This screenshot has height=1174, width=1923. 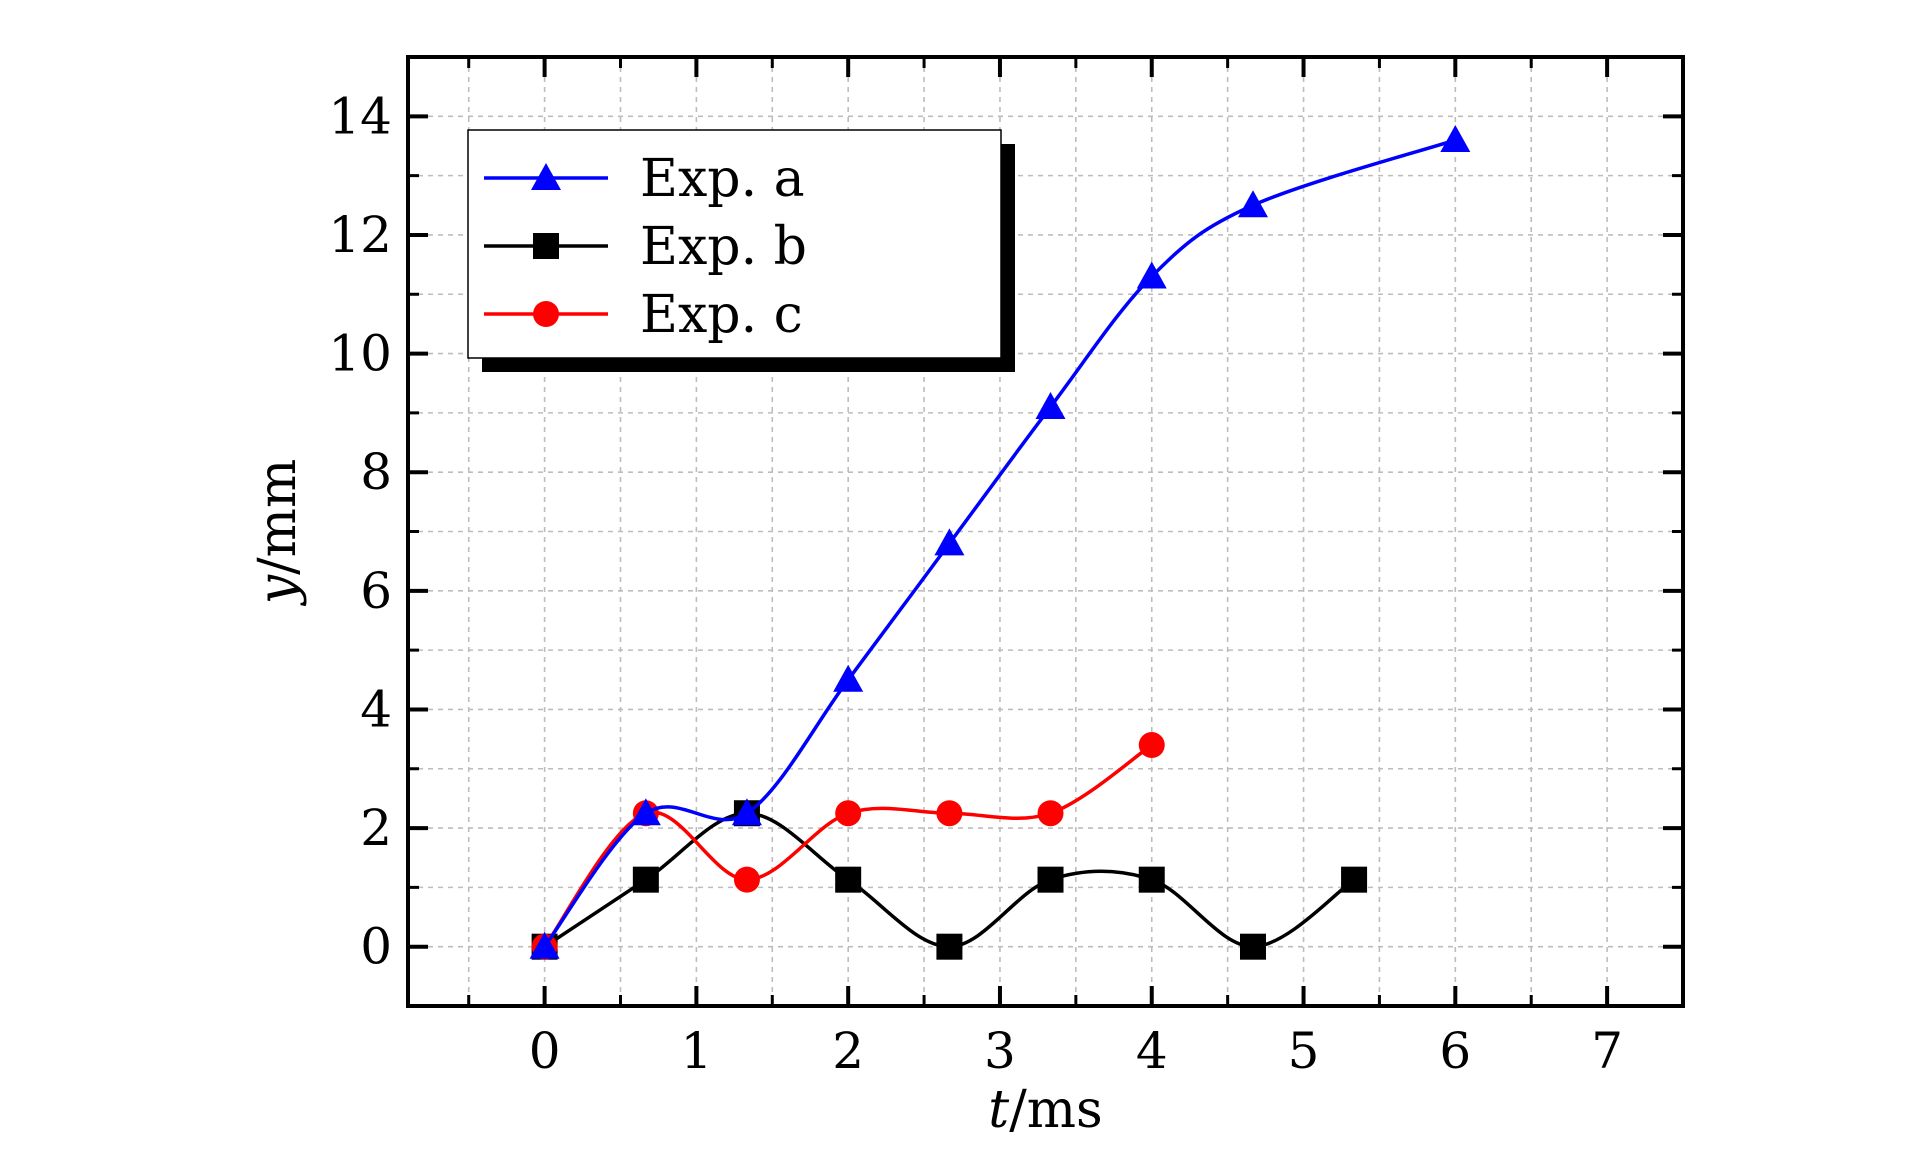 What do you see at coordinates (723, 247) in the screenshot?
I see `legend-label: Exp. b` at bounding box center [723, 247].